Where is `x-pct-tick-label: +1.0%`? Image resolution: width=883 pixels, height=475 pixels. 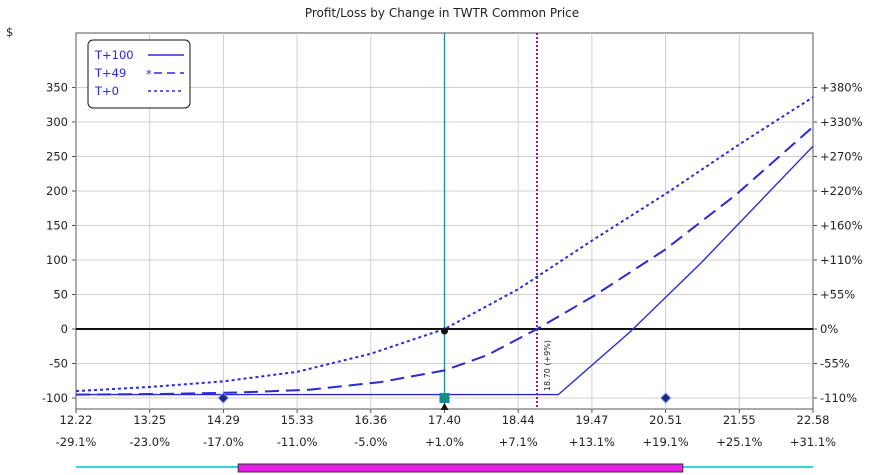
x-pct-tick-label: +1.0% is located at coordinates (444, 442).